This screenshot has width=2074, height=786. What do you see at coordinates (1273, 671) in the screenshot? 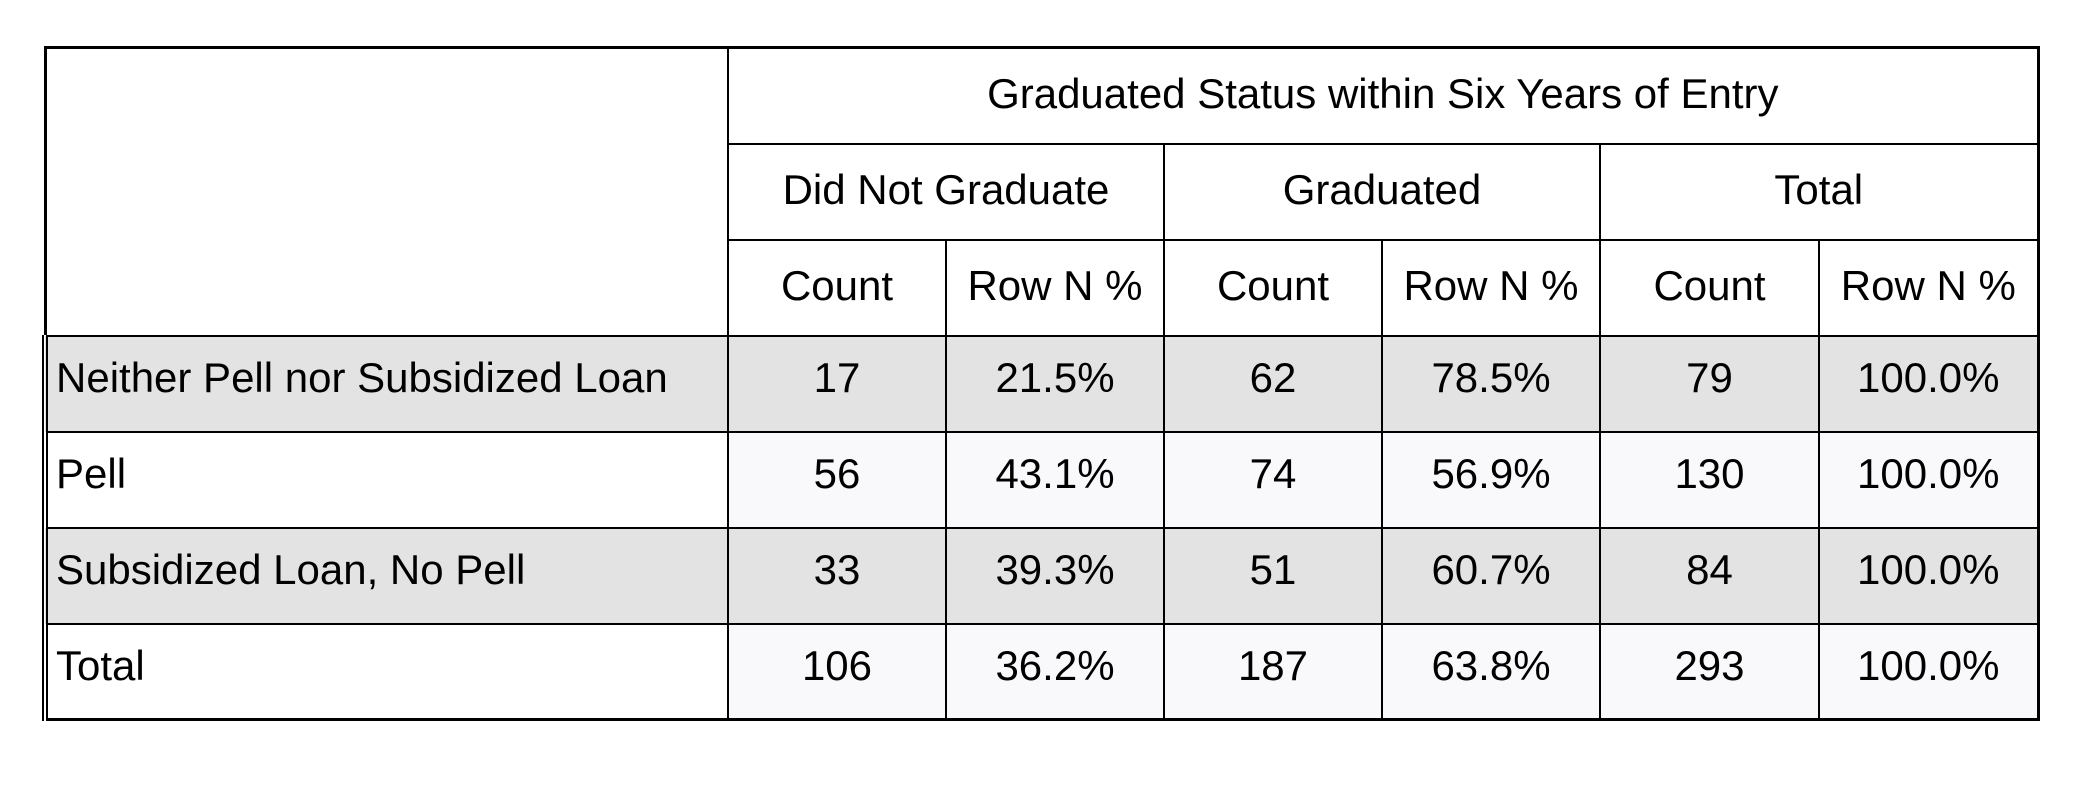
I see `cell-count: 187` at bounding box center [1273, 671].